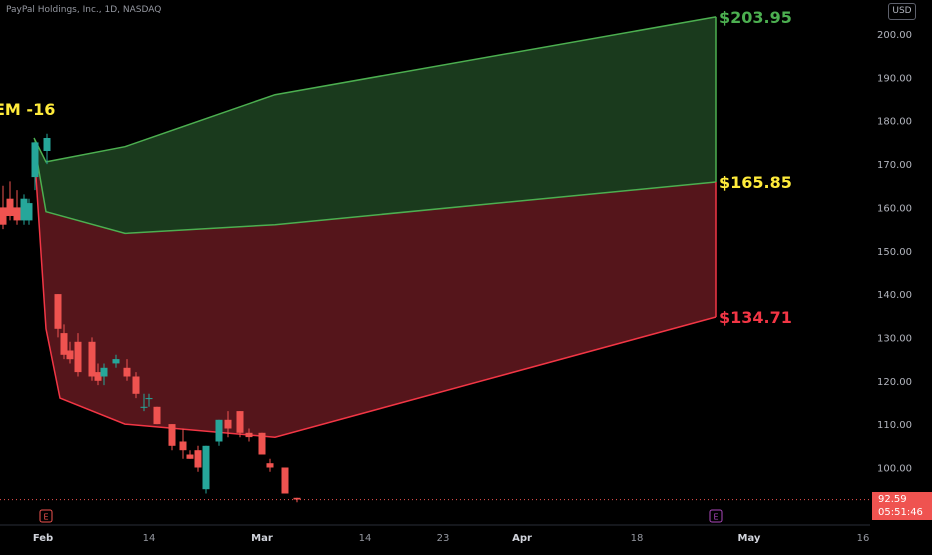 This screenshot has height=555, width=932. I want to click on time-tick-label: May, so click(749, 538).